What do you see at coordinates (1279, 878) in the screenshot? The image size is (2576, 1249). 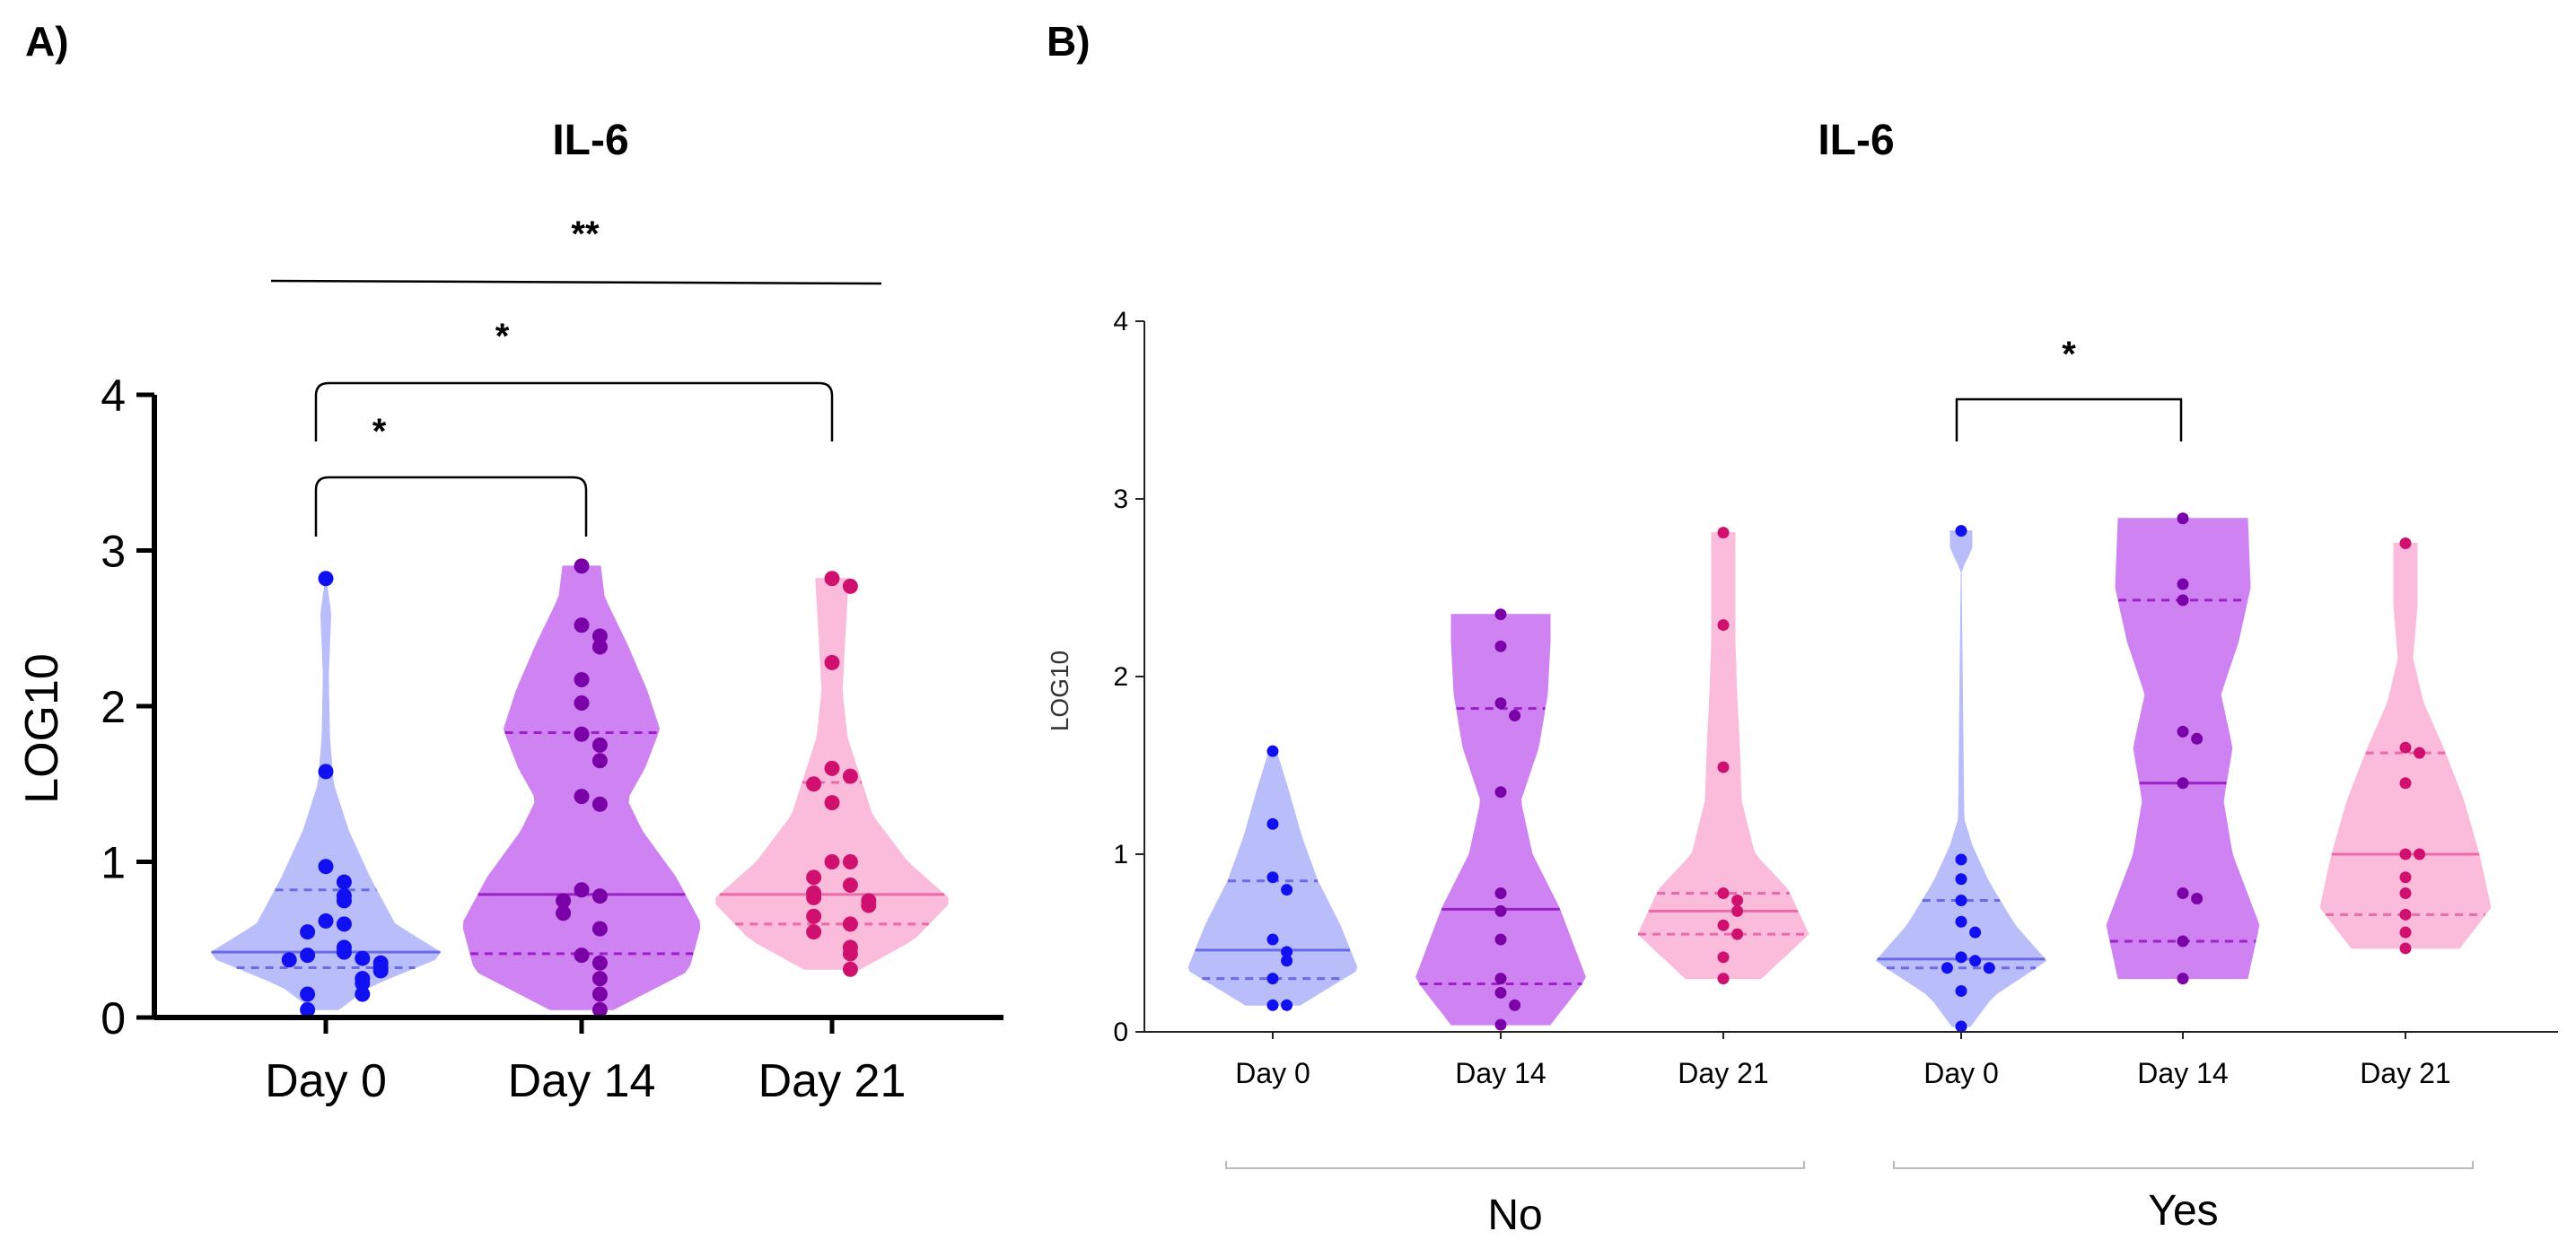 I see `B-0-points` at bounding box center [1279, 878].